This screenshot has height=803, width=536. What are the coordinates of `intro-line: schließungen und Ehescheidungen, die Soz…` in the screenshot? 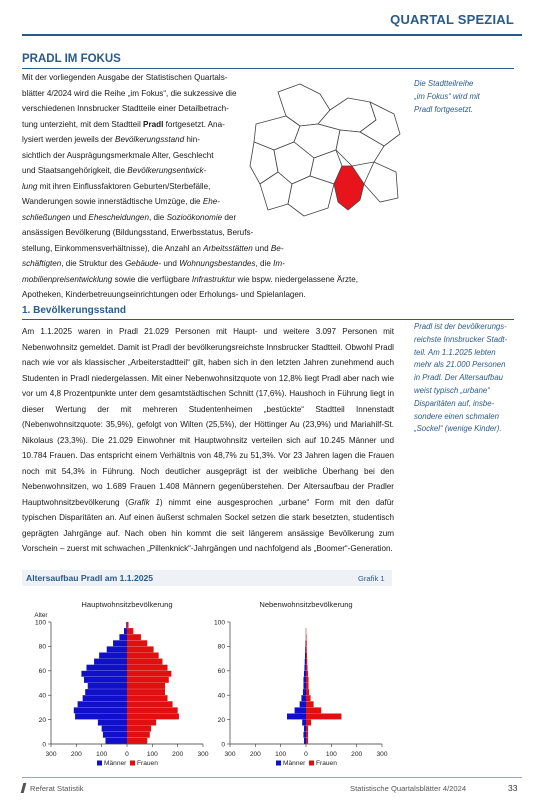 It's located at (129, 217).